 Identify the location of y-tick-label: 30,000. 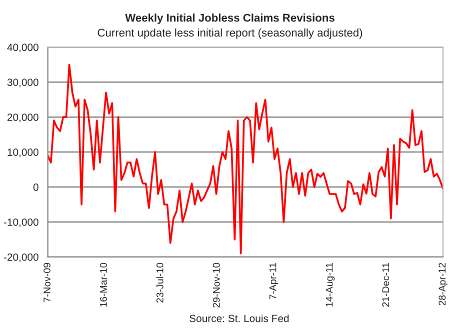
(22, 83).